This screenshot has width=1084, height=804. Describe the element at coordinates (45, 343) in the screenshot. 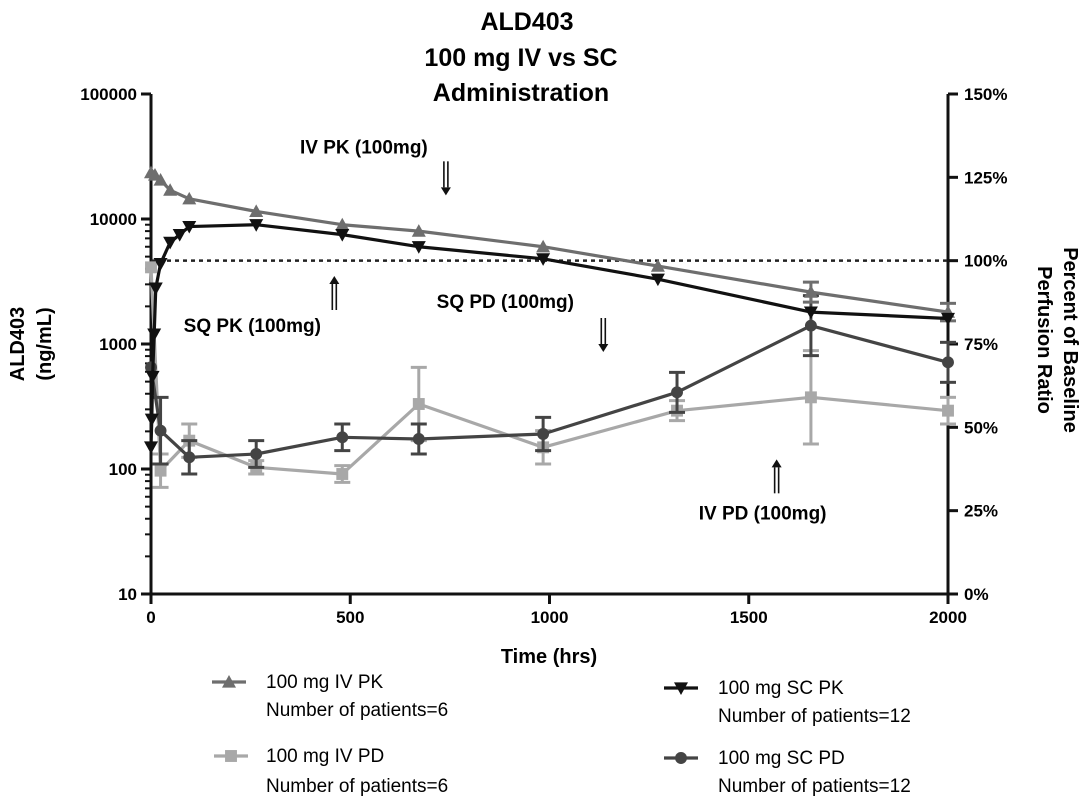

I see `left-axis-title-line-2: (ng/mL)` at that location.